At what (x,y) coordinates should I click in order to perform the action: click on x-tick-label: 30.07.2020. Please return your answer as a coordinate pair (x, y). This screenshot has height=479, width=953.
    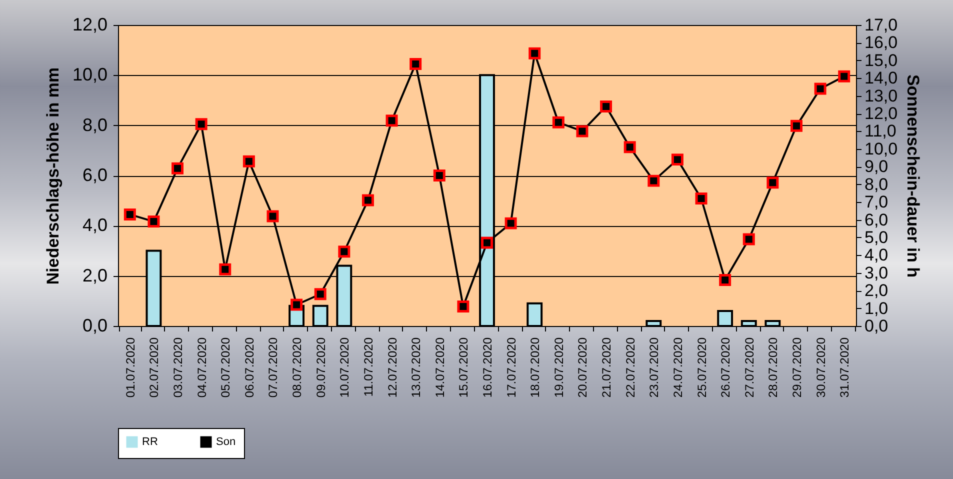
    Looking at the image, I should click on (821, 367).